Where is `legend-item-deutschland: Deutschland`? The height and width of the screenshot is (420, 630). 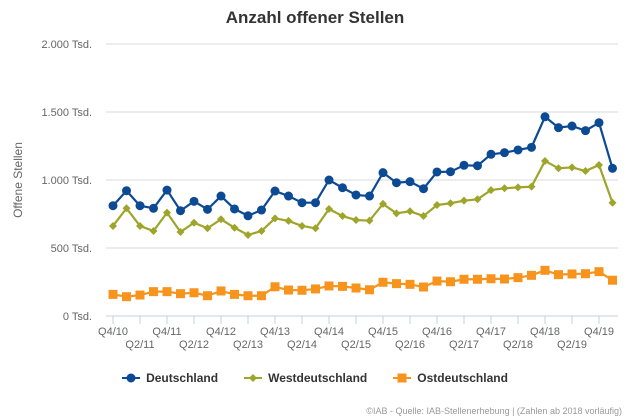
legend-item-deutschland: Deutschland is located at coordinates (170, 378).